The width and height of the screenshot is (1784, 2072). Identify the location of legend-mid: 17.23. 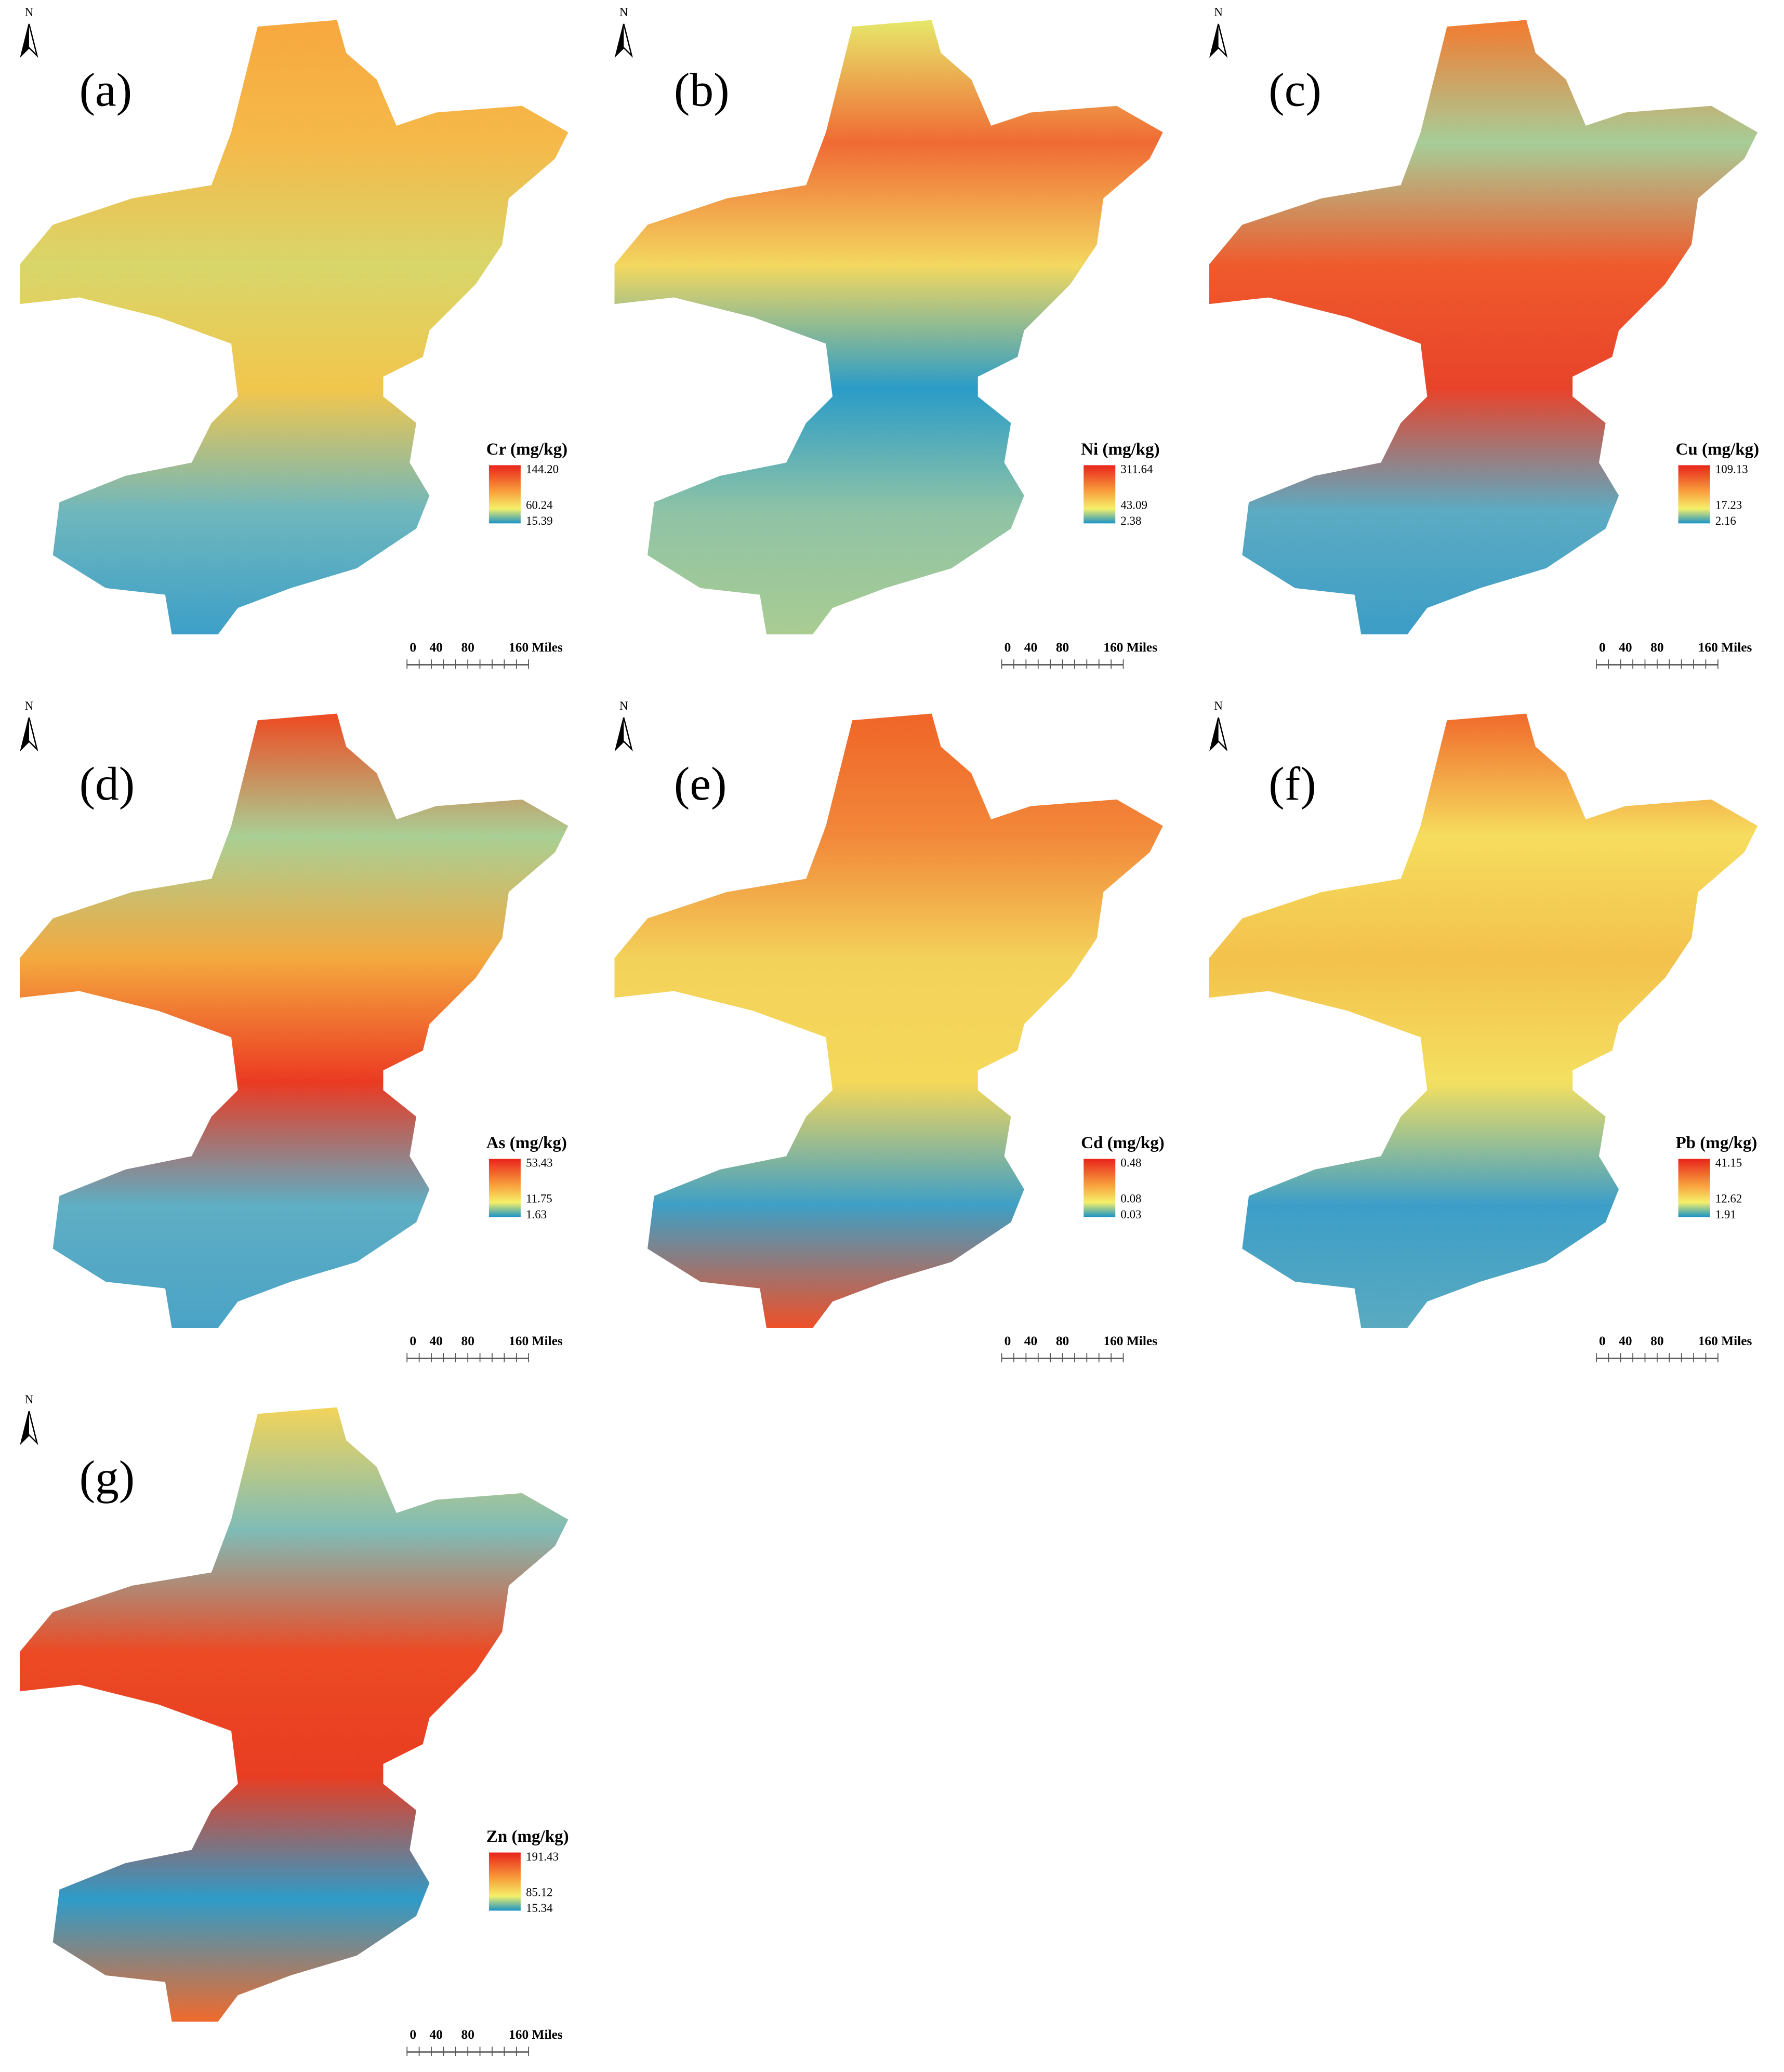
(1728, 504).